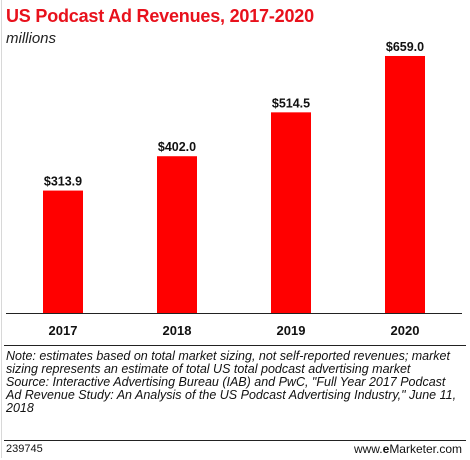 The image size is (470, 460). Describe the element at coordinates (177, 234) in the screenshot. I see `bar-2018` at that location.